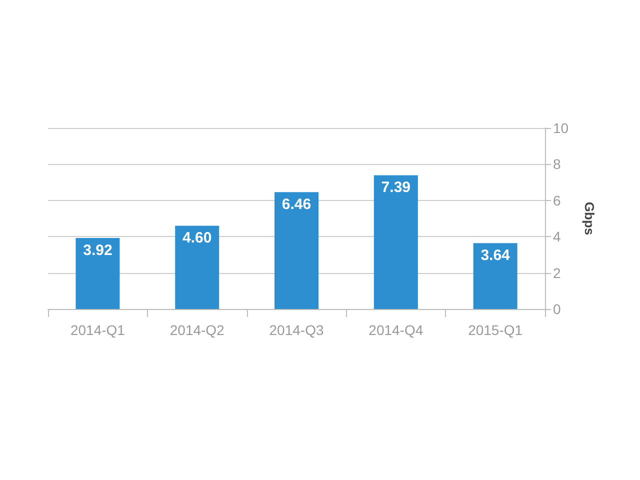 This screenshot has width=640, height=480. Describe the element at coordinates (395, 187) in the screenshot. I see `data-label: 7.39` at that location.